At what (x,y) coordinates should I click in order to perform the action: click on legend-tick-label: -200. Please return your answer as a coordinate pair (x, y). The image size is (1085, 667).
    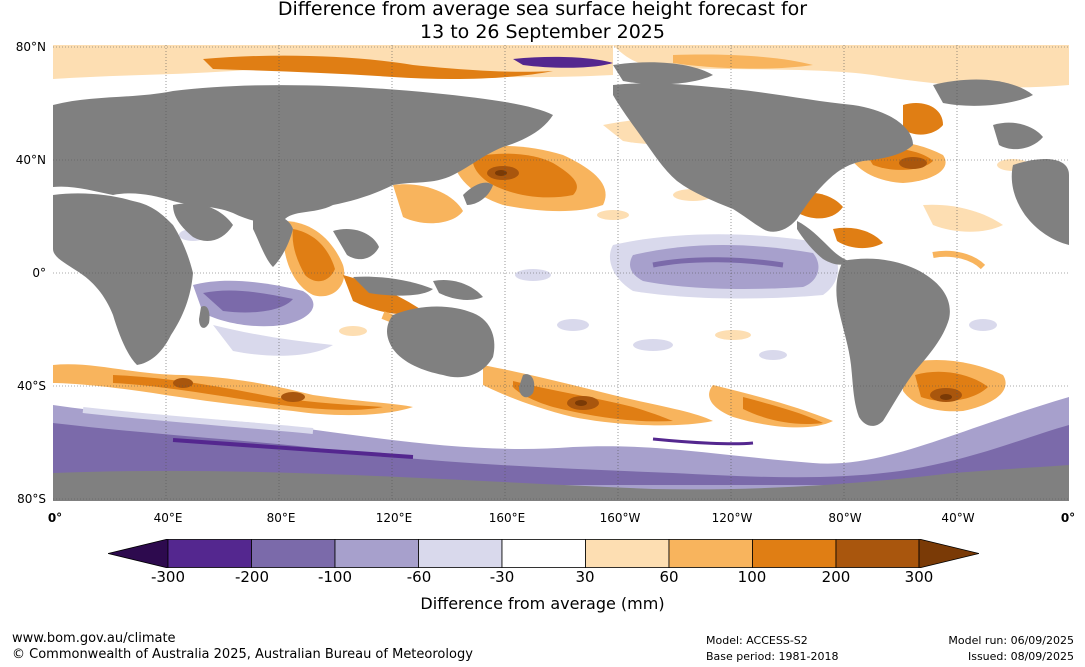
    Looking at the image, I should click on (252, 577).